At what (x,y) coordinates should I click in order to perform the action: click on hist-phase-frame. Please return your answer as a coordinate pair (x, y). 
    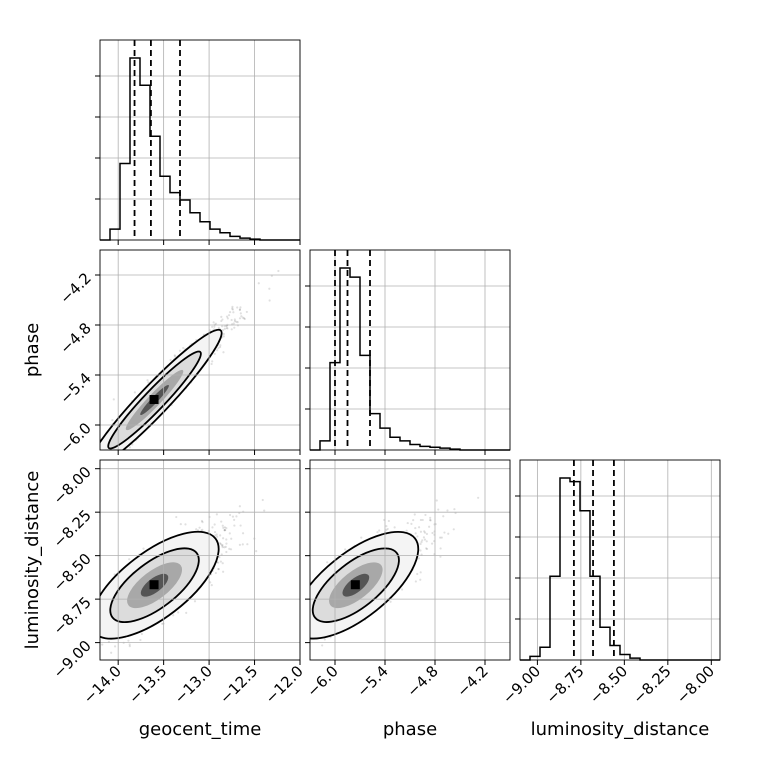
    Looking at the image, I should click on (410, 350).